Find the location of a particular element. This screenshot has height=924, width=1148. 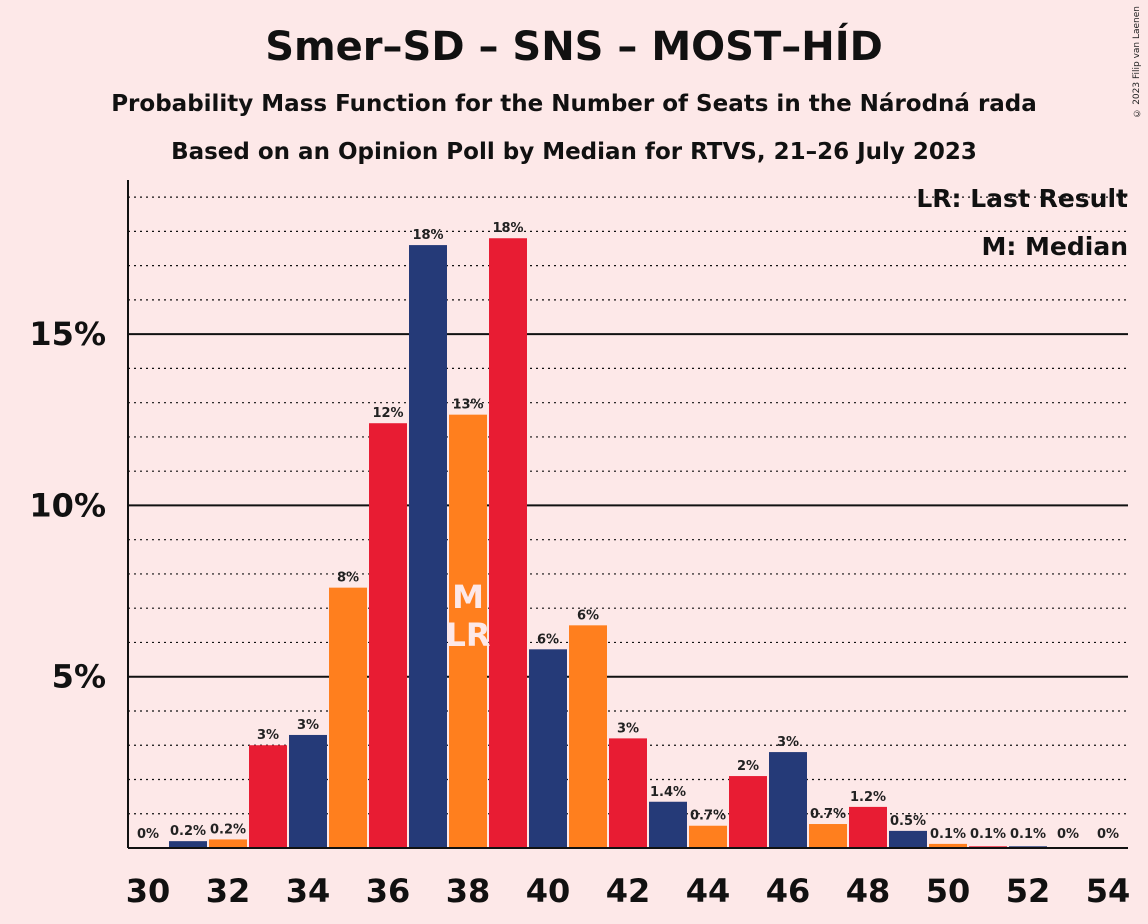

y-tick-label: 5% is located at coordinates (79, 677).